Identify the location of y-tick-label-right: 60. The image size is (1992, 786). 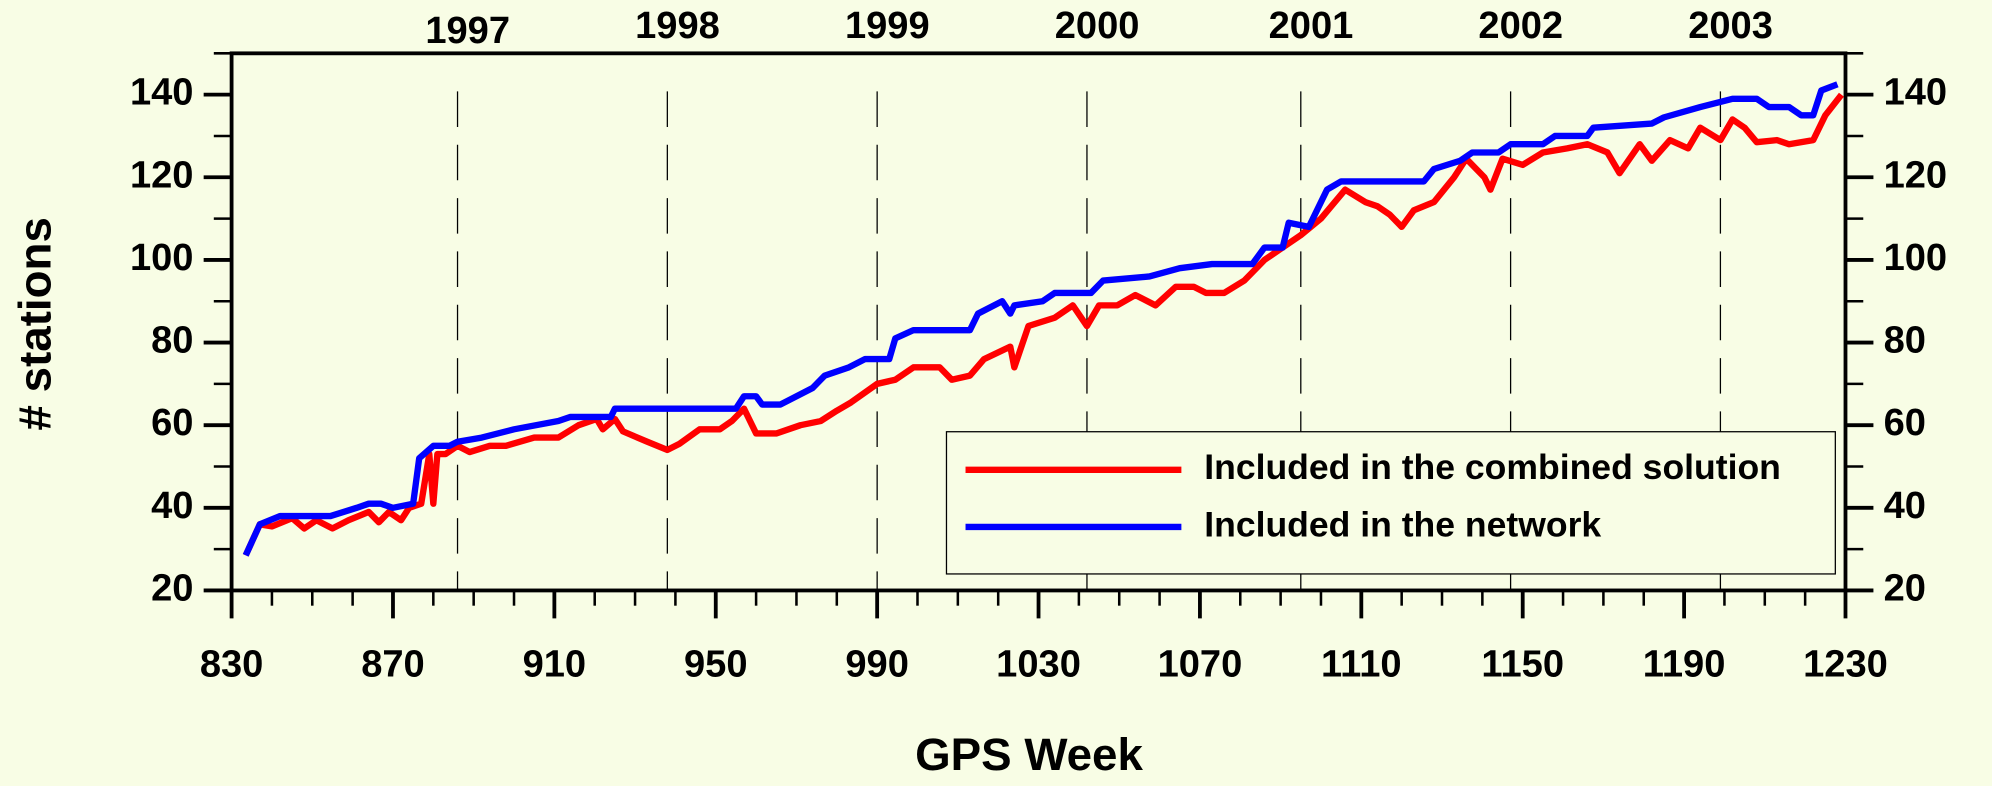
(1905, 423).